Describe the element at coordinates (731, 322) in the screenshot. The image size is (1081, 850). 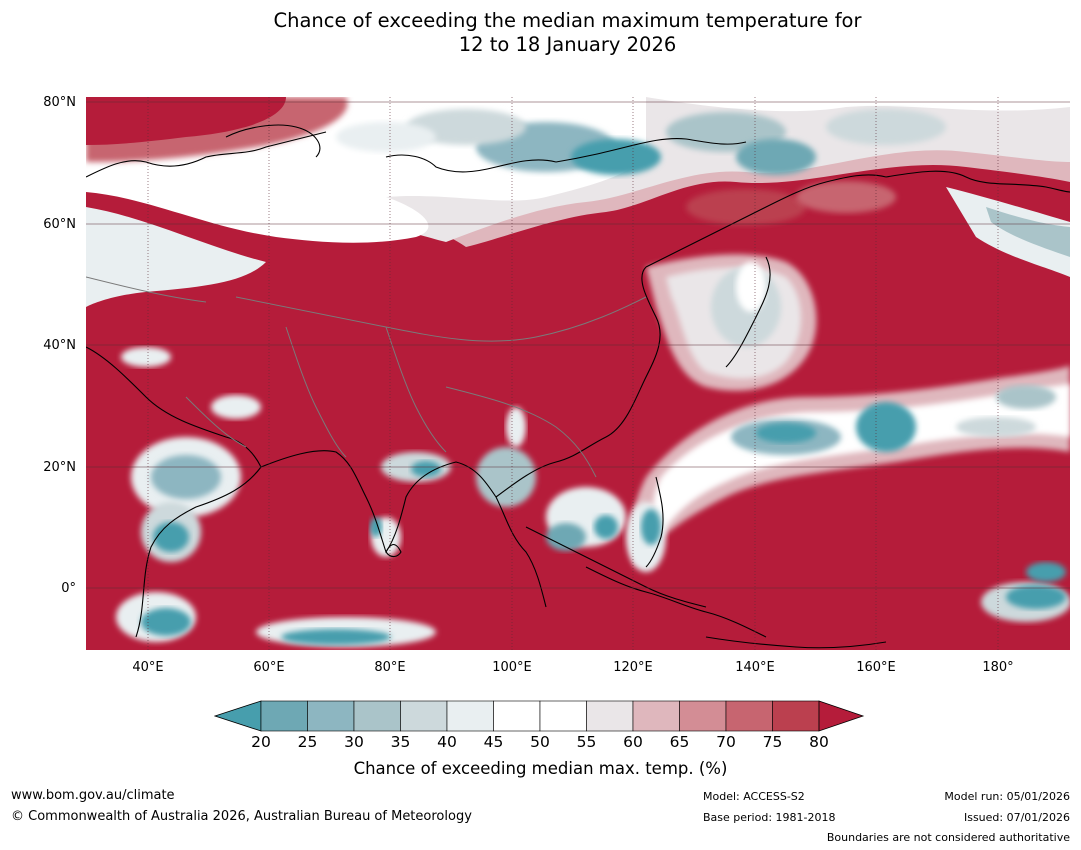
I see `east-asia-neutral-zone` at that location.